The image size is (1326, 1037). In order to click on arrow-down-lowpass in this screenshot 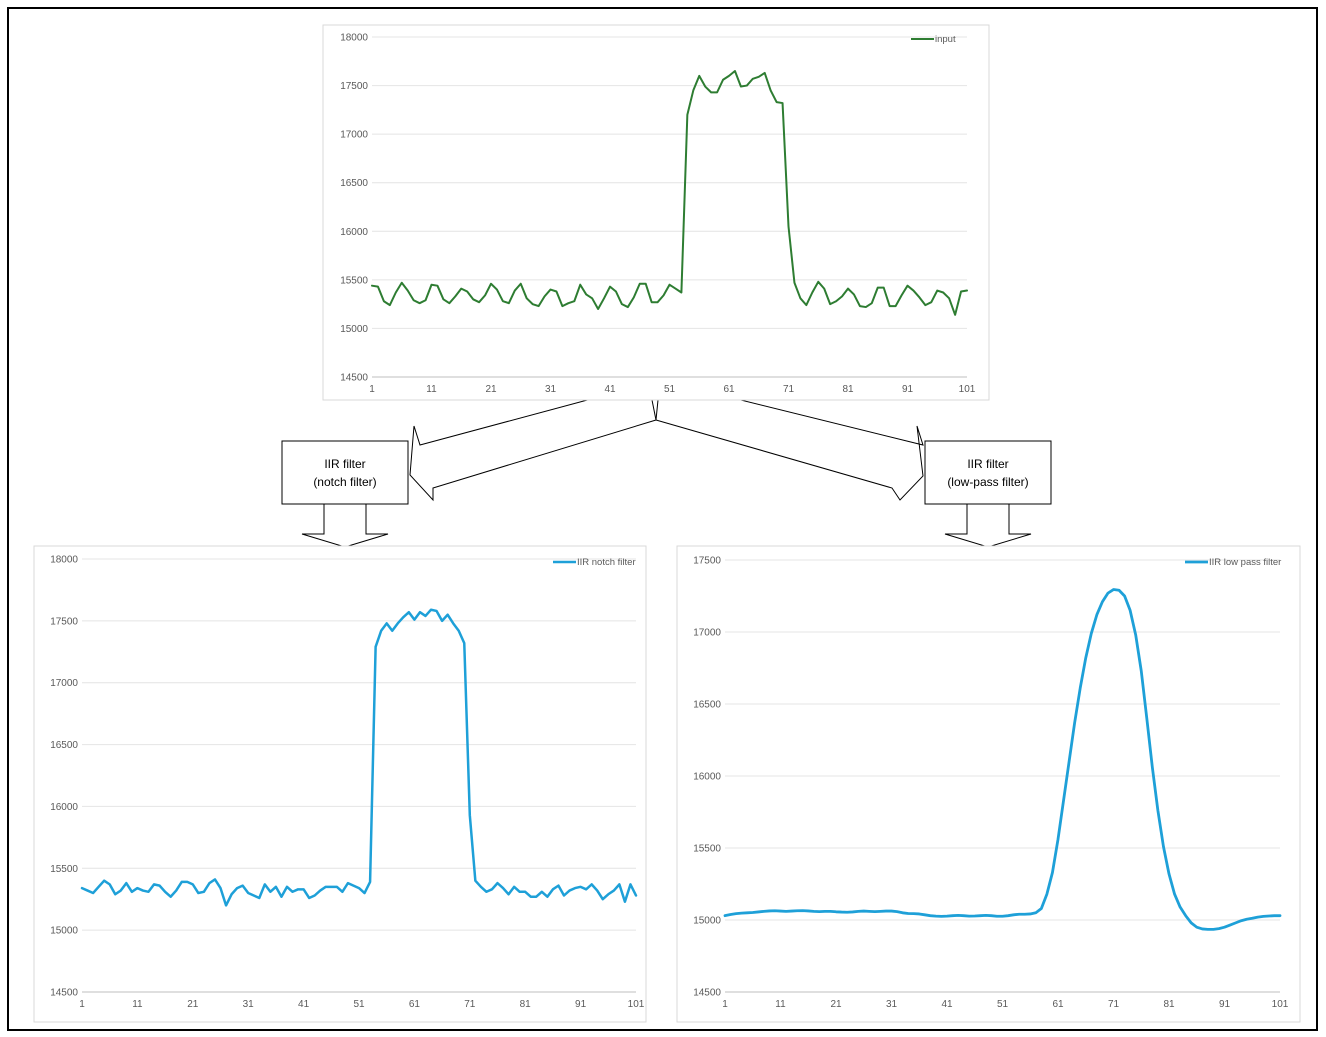, I will do `click(988, 525)`.